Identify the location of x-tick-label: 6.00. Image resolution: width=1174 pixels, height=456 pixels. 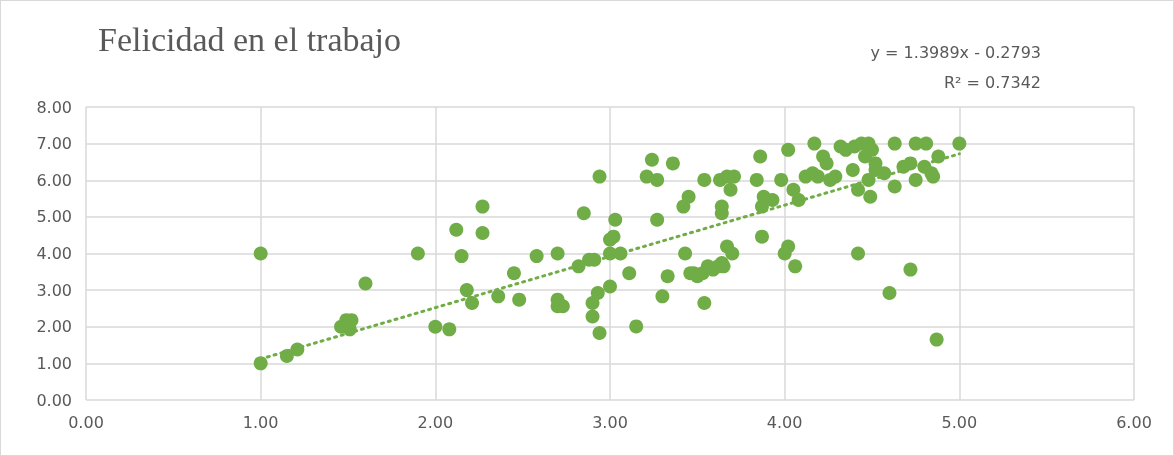
(1134, 422).